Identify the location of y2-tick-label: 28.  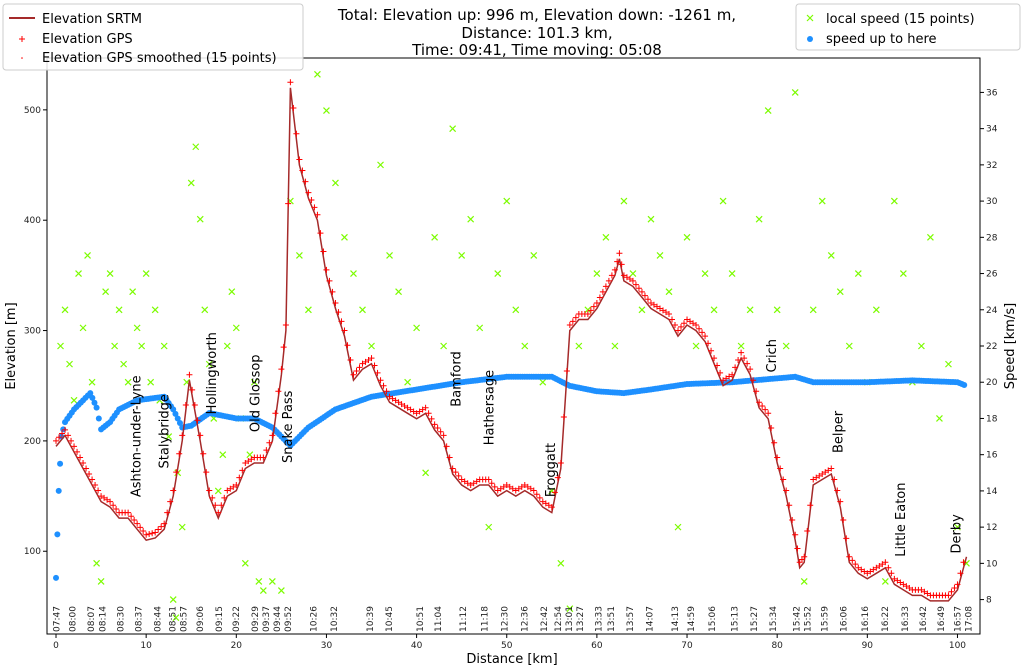
(992, 238).